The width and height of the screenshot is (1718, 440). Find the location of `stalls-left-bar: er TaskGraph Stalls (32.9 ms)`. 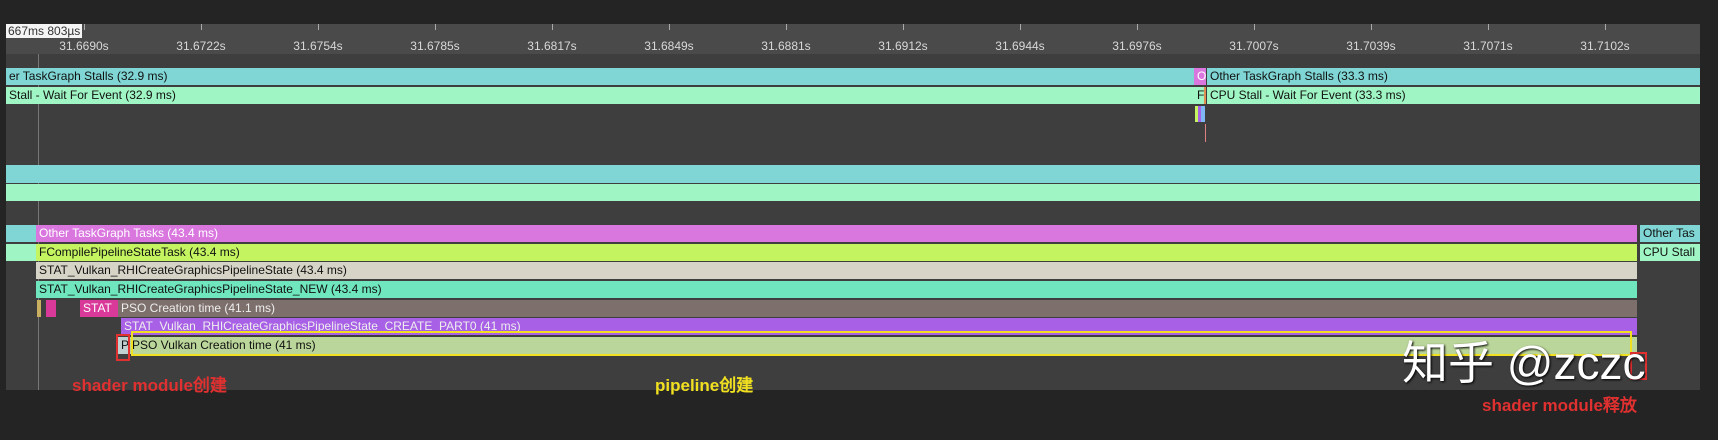

stalls-left-bar: er TaskGraph Stalls (32.9 ms) is located at coordinates (600, 76).